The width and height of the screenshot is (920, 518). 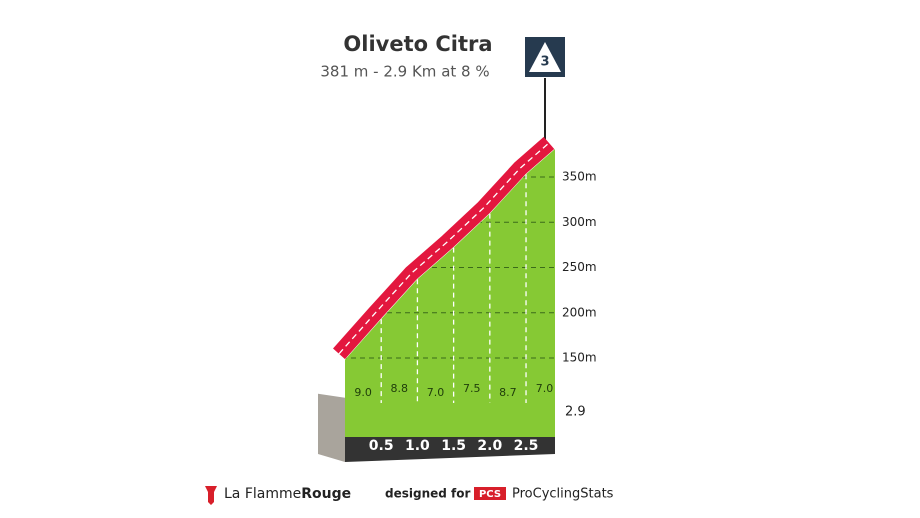 What do you see at coordinates (526, 446) in the screenshot?
I see `x-label: 2.5` at bounding box center [526, 446].